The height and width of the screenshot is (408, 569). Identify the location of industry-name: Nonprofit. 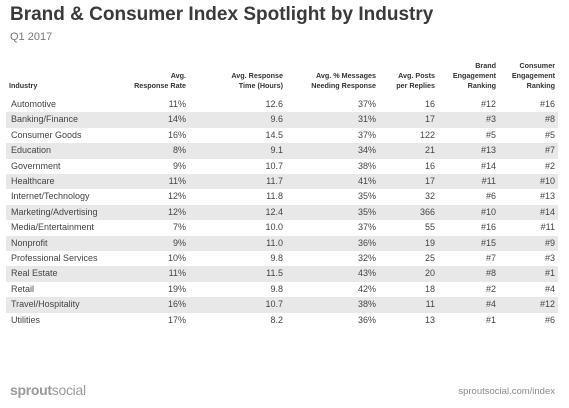
(68, 243).